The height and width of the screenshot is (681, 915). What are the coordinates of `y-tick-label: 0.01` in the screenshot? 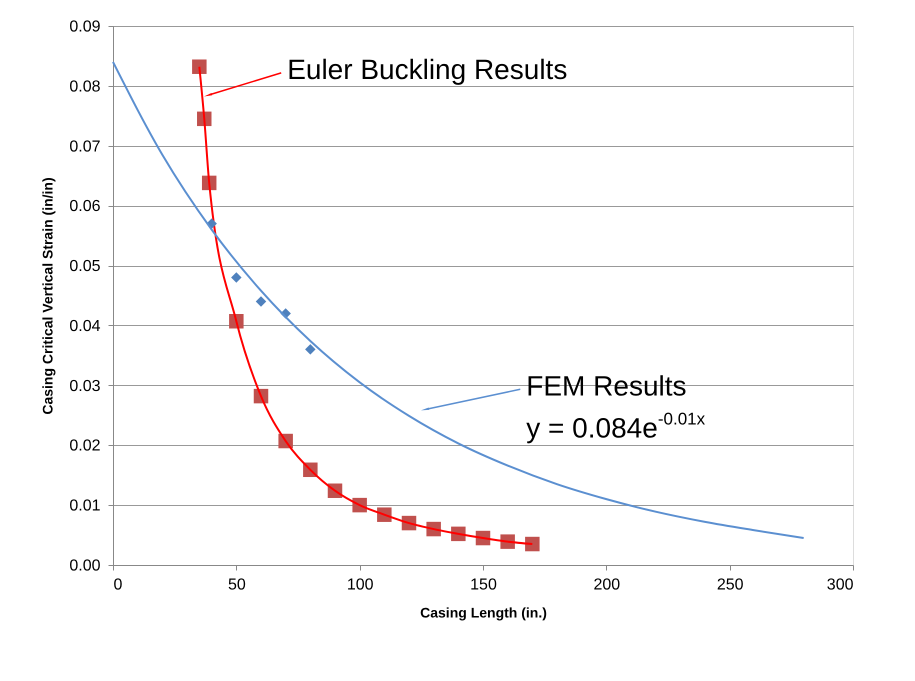 It's located at (85, 506).